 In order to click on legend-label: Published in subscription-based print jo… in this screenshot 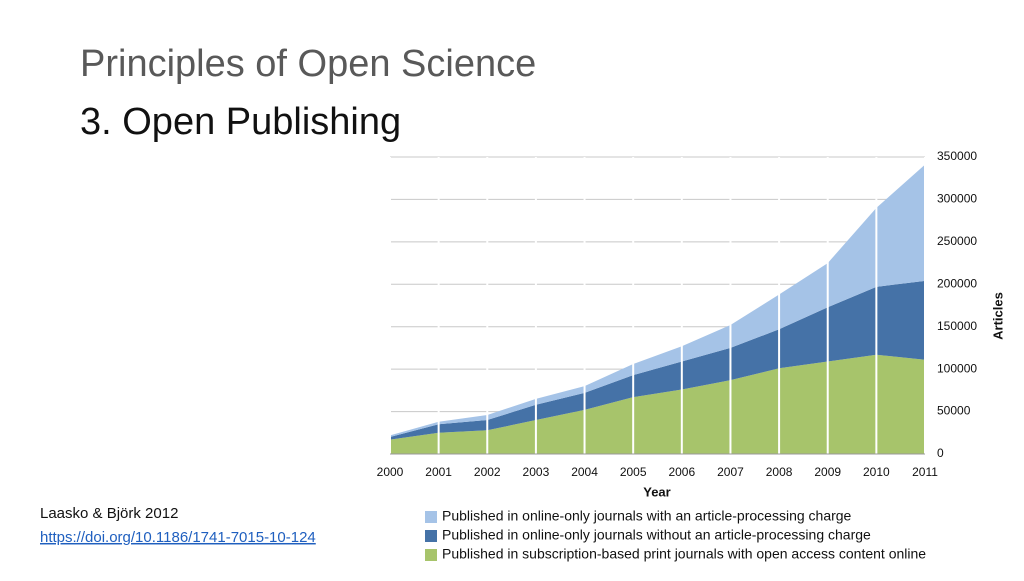, I will do `click(684, 554)`.